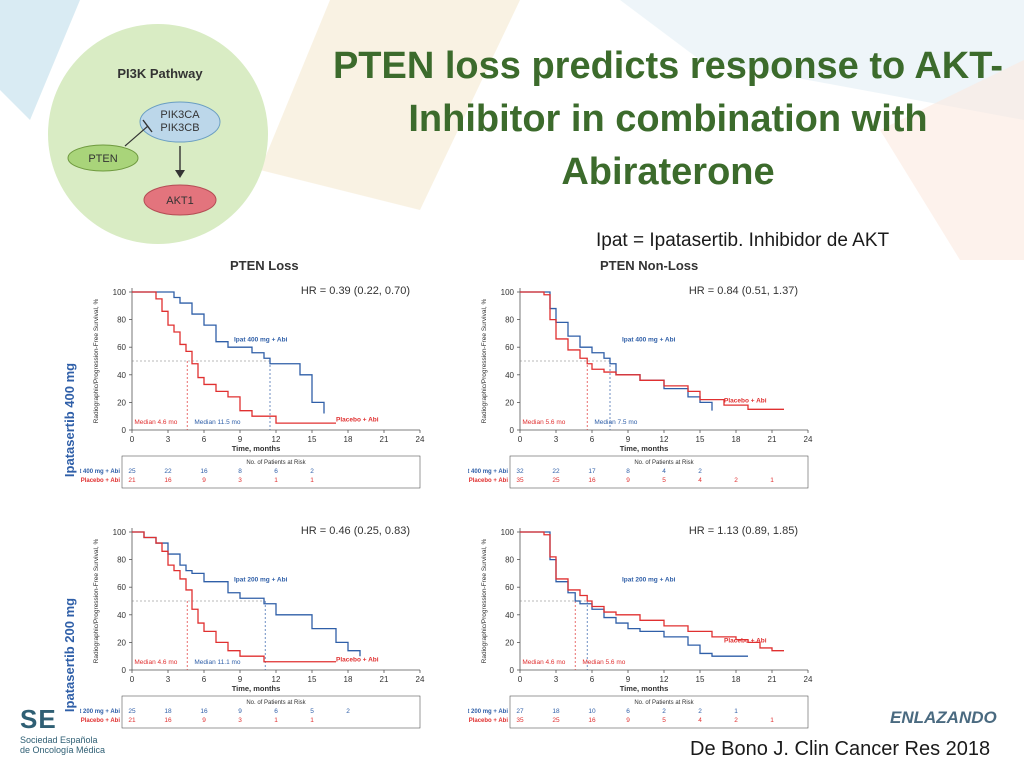 This screenshot has width=1024, height=768. Describe the element at coordinates (943, 717) in the screenshot. I see `enlazando-logo: ENLAZANDO` at that location.